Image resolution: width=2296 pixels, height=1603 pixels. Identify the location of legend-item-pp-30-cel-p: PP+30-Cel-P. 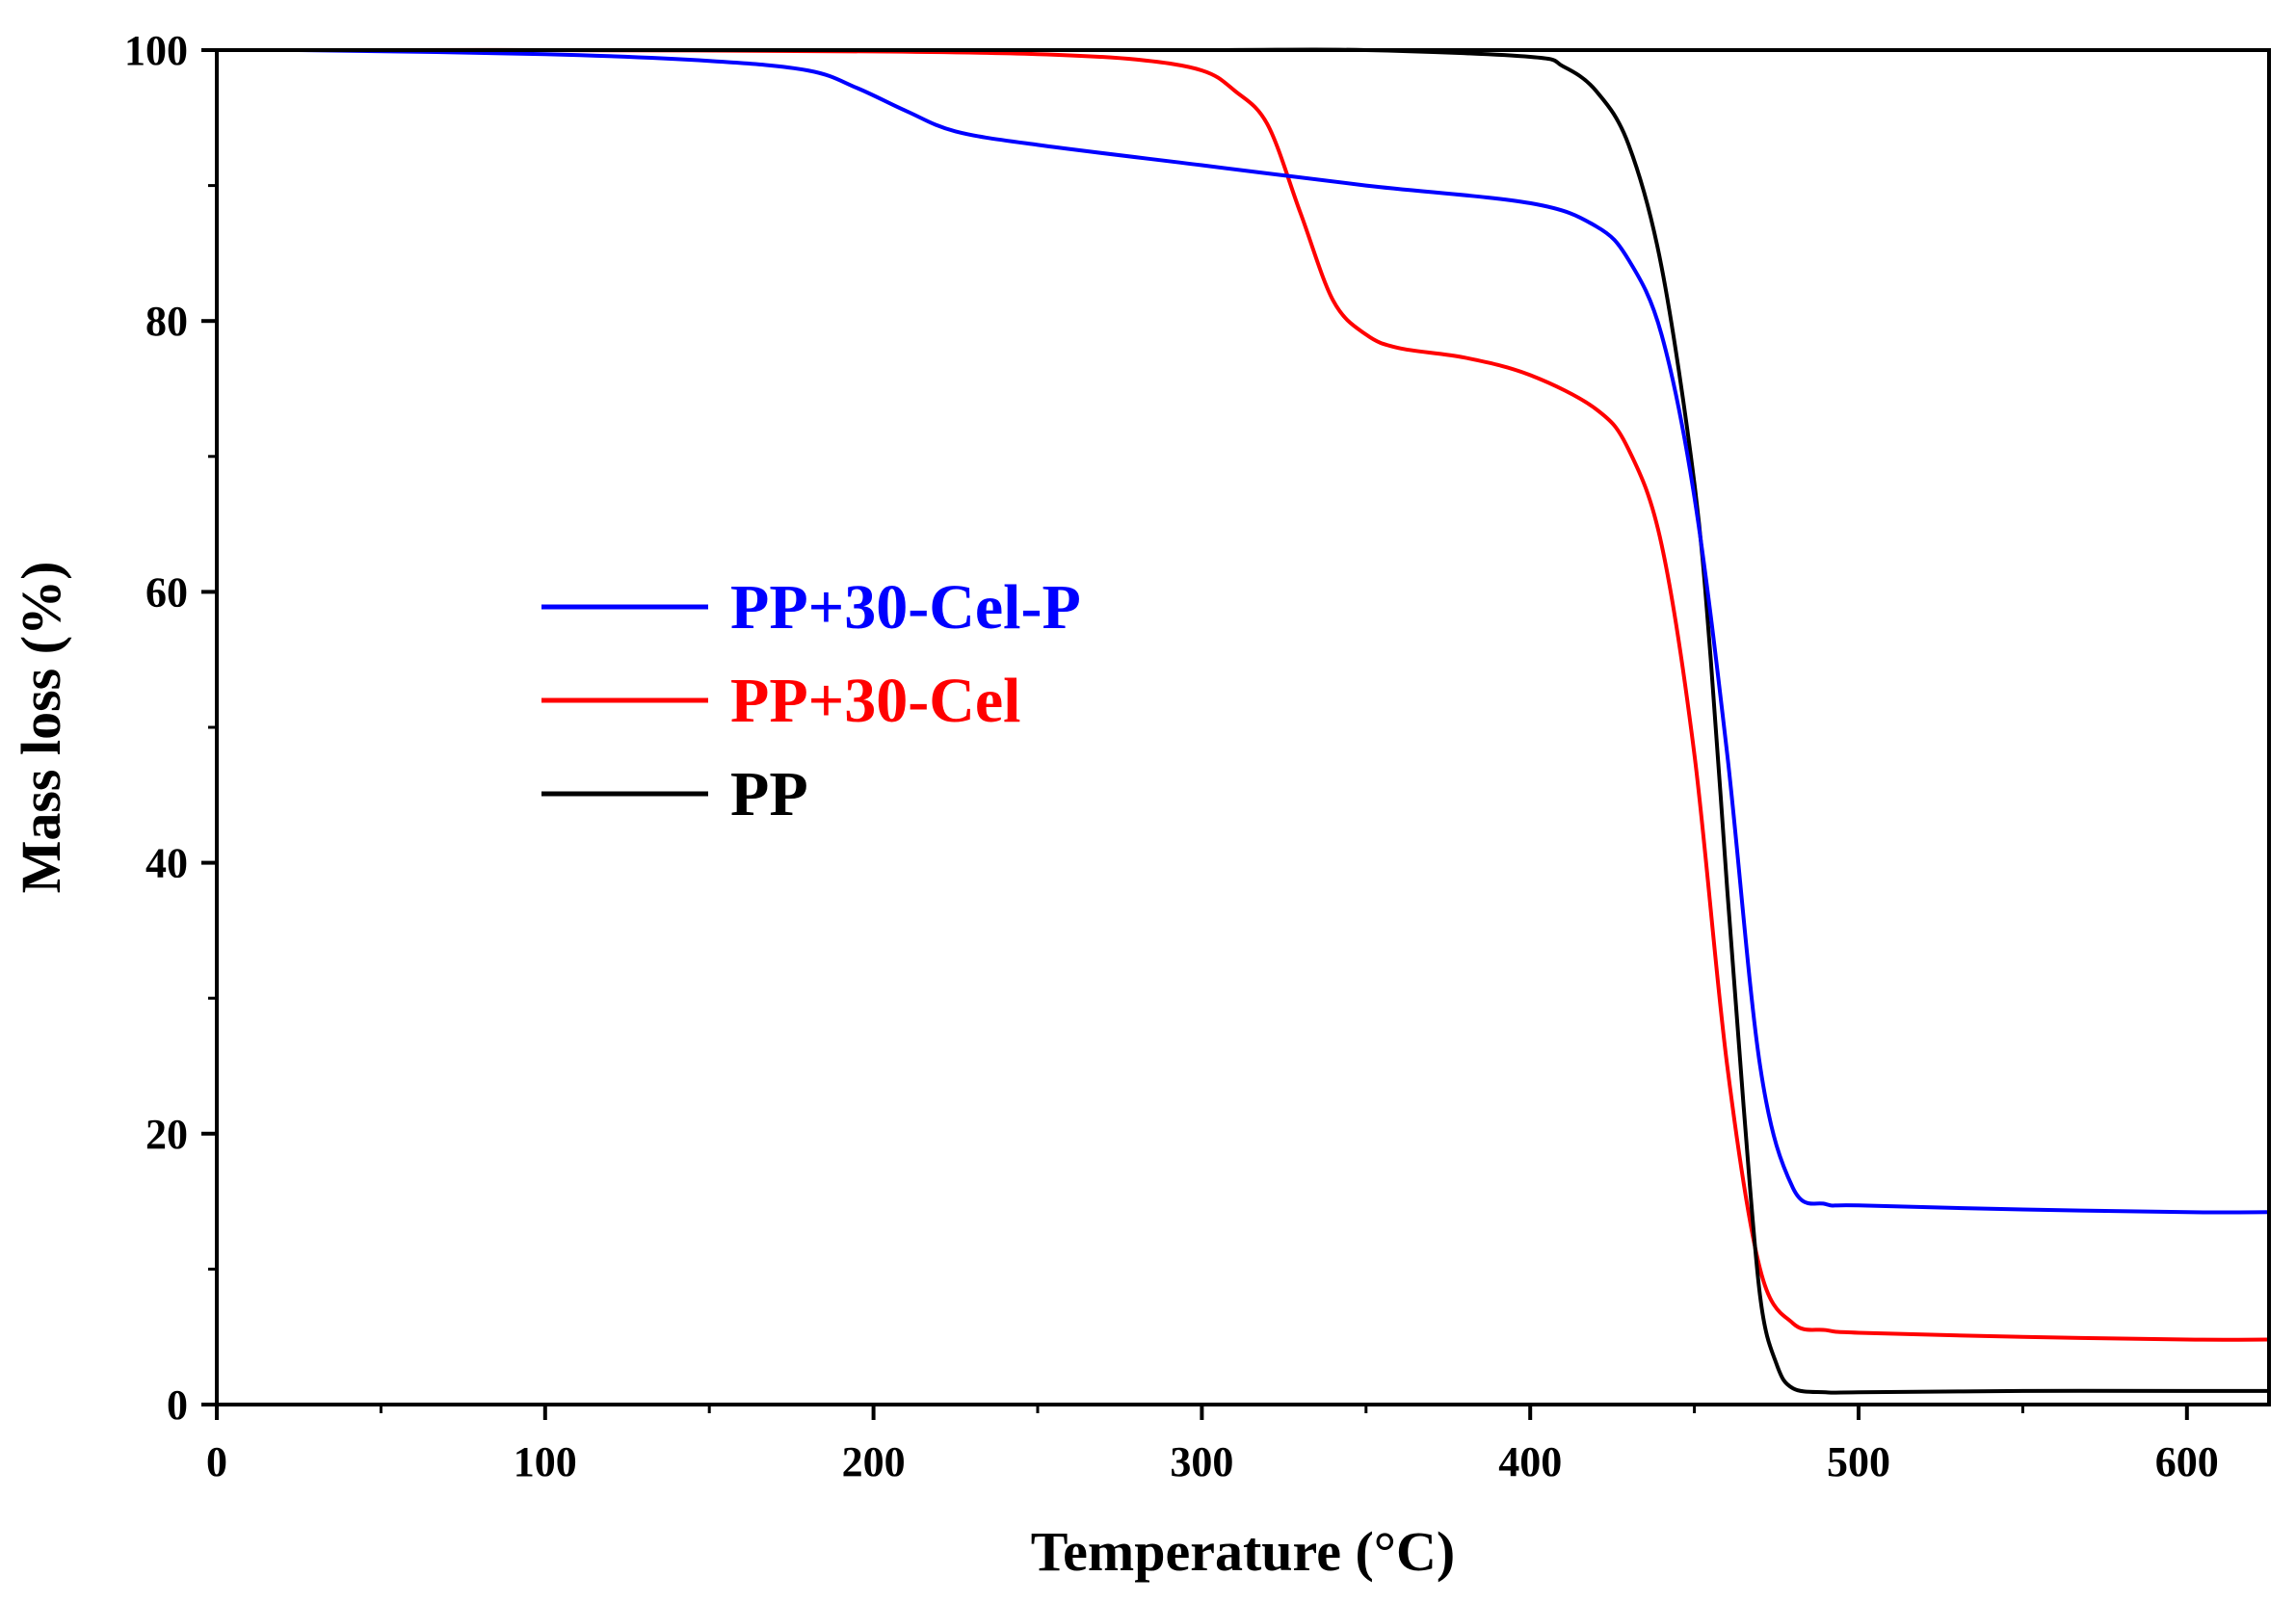
(811, 607).